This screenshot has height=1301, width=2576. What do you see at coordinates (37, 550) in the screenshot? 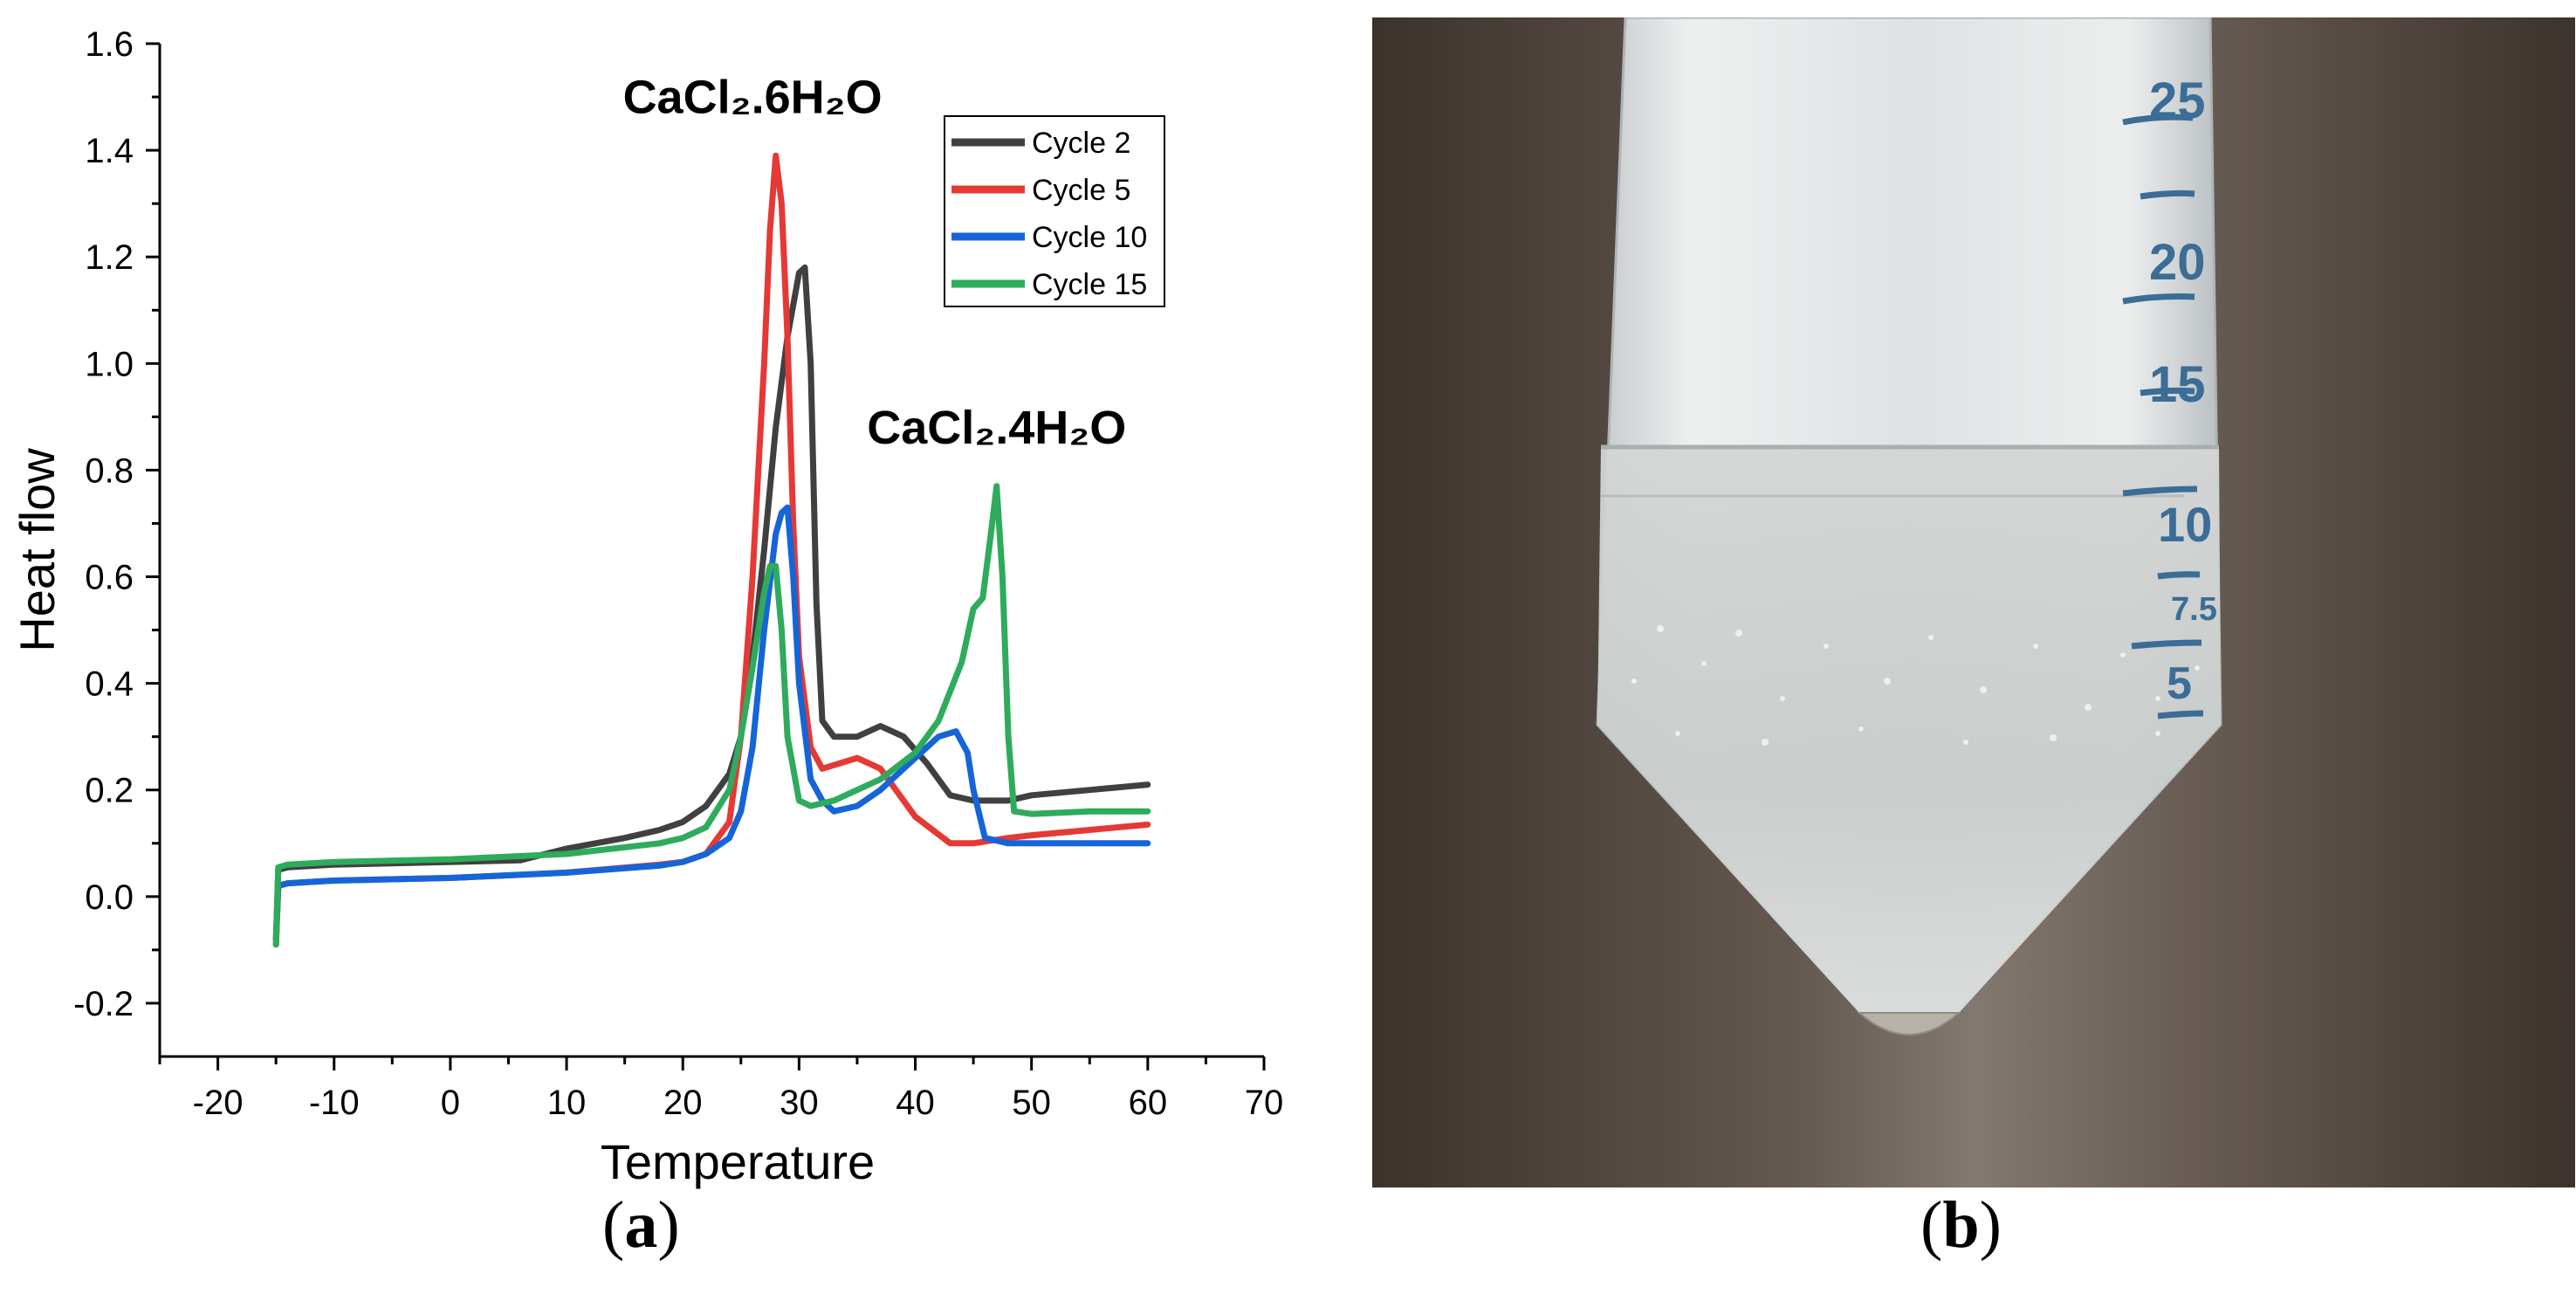
I see `y-axis-title: Heat flow` at bounding box center [37, 550].